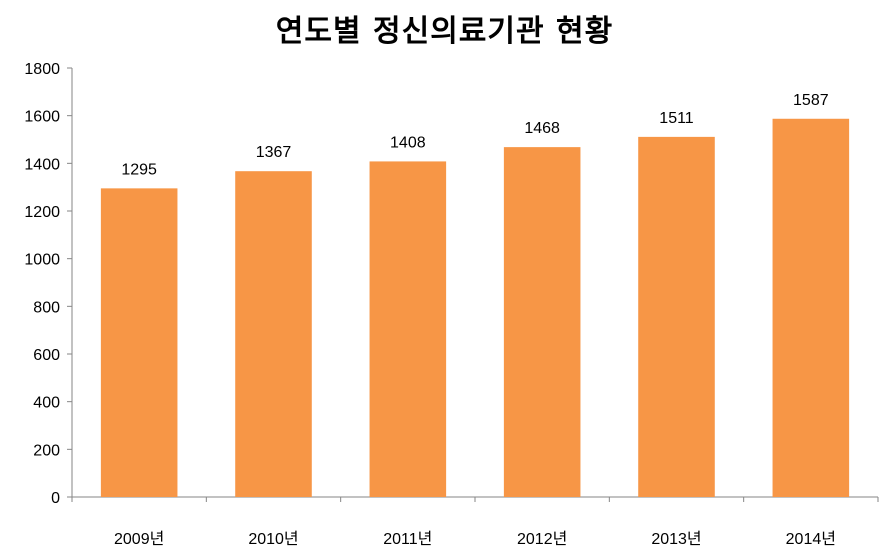  I want to click on y-tick-label: 1600, so click(42, 117).